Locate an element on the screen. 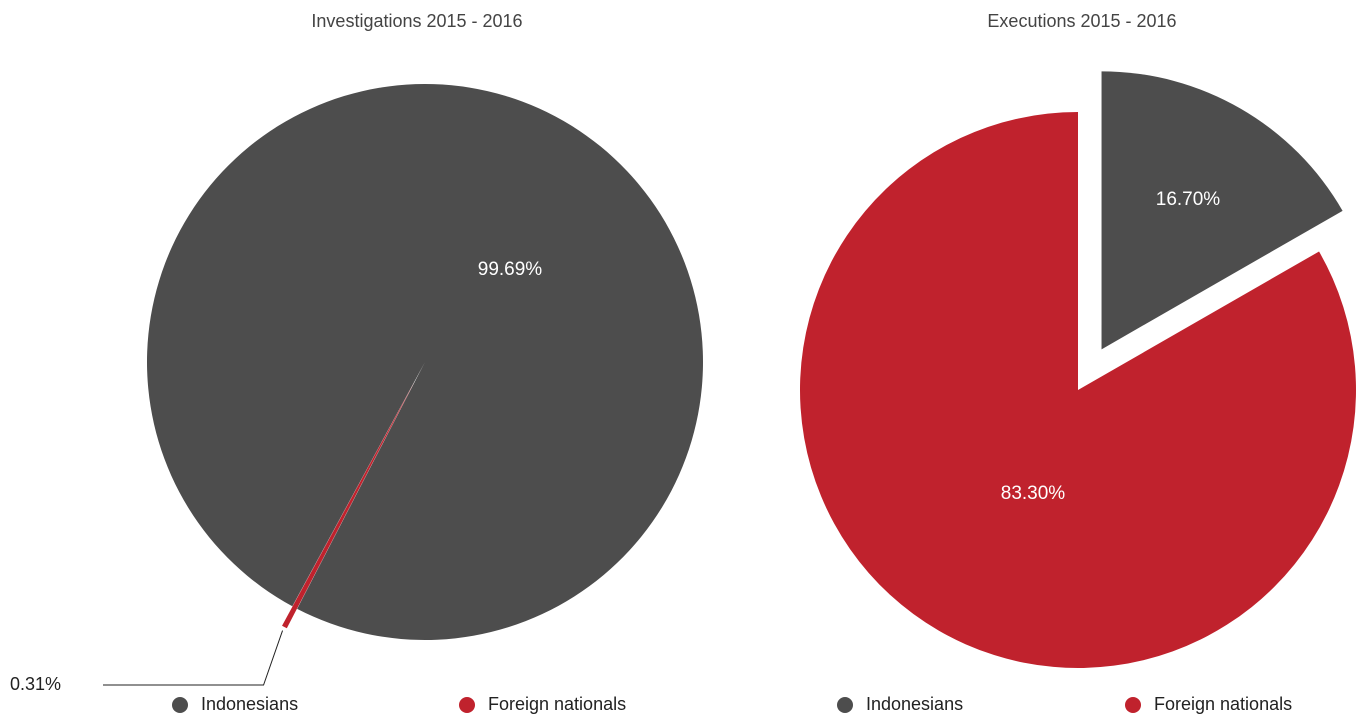 Image resolution: width=1357 pixels, height=717 pixels. data-label: 99.69% is located at coordinates (510, 269).